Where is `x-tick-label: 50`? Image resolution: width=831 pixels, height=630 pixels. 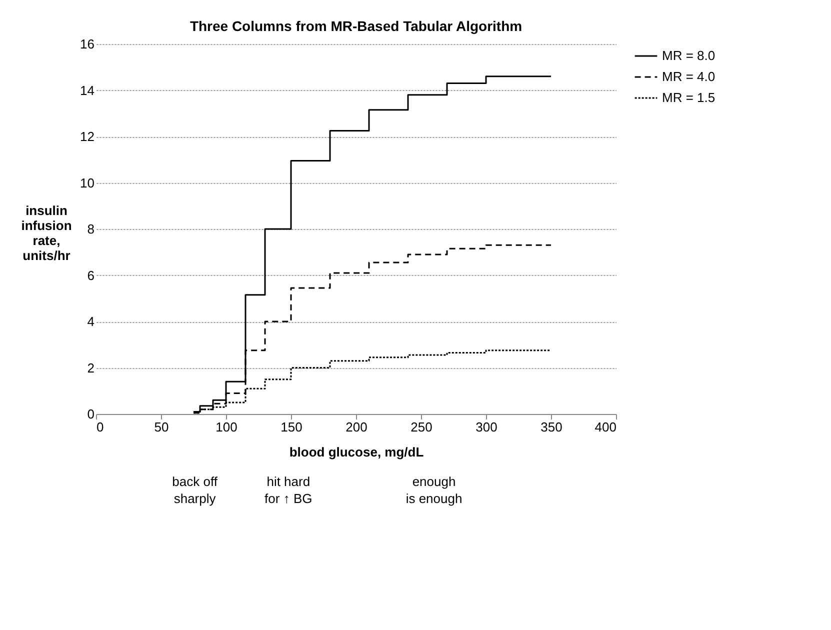
x-tick-label: 50 is located at coordinates (161, 427).